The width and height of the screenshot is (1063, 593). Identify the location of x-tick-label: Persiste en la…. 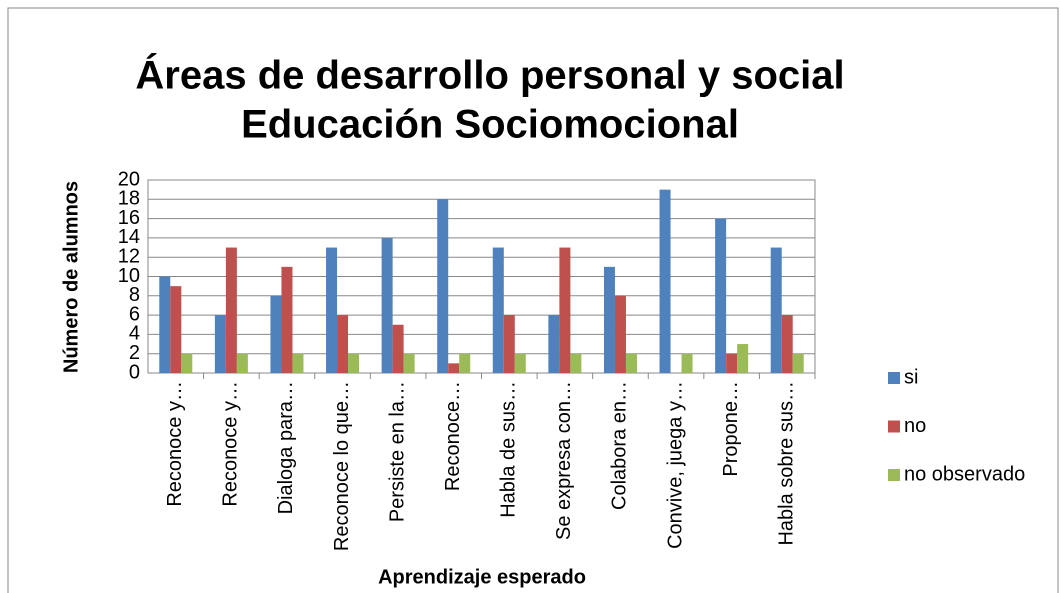
(397, 451).